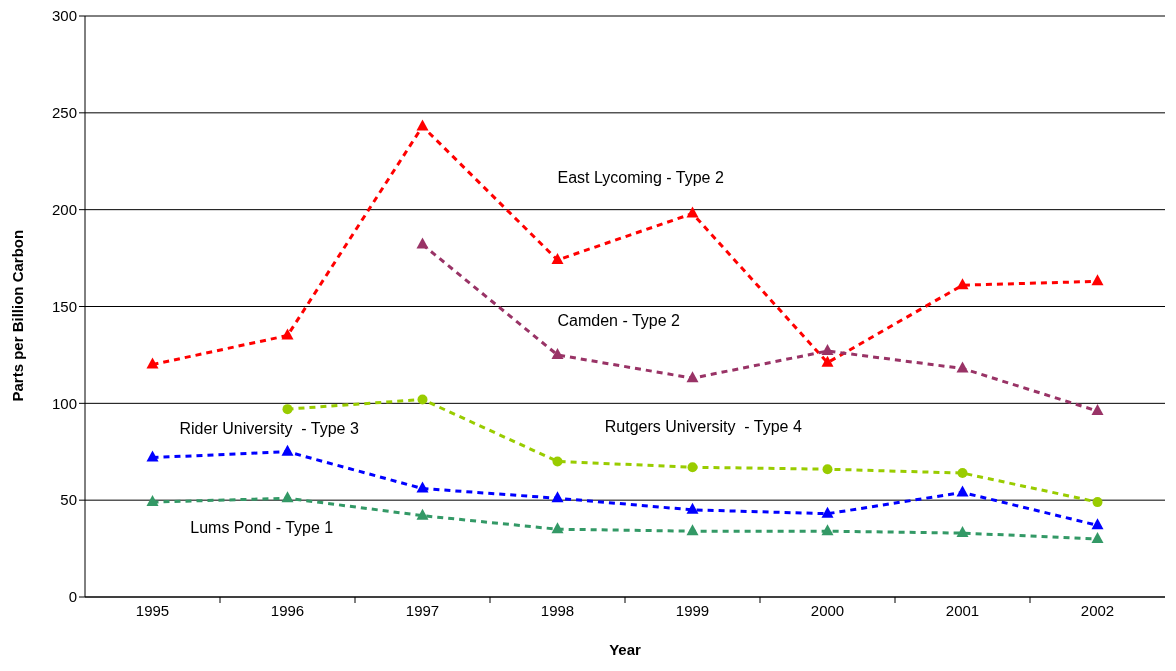 The height and width of the screenshot is (671, 1176). I want to click on series-label: Rutgers University - Type 4, so click(703, 427).